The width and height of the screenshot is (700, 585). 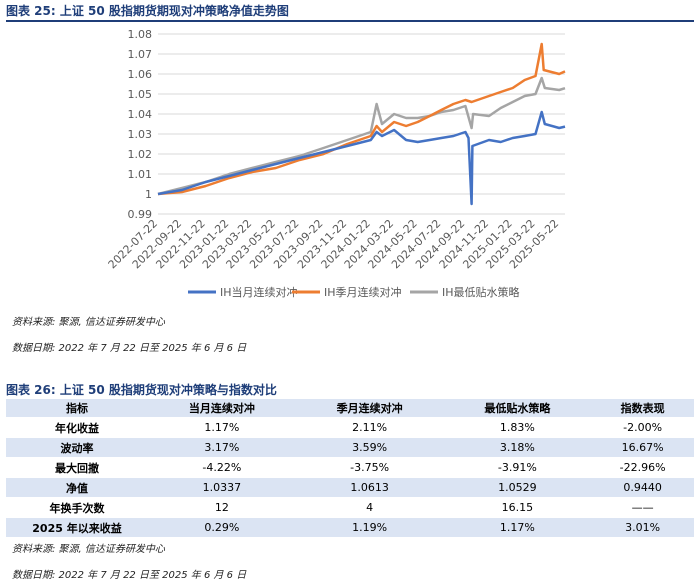 I want to click on table-cell: 1.0613, so click(x=369, y=487).